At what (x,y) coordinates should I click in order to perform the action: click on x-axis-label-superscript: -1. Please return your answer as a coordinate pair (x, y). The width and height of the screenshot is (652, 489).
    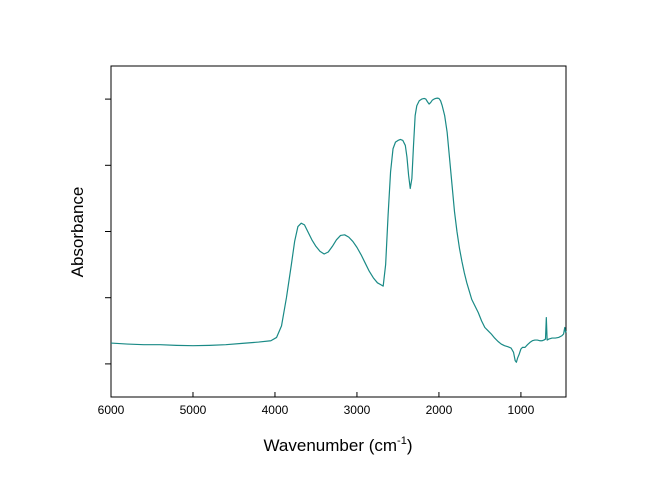
    Looking at the image, I should click on (402, 441).